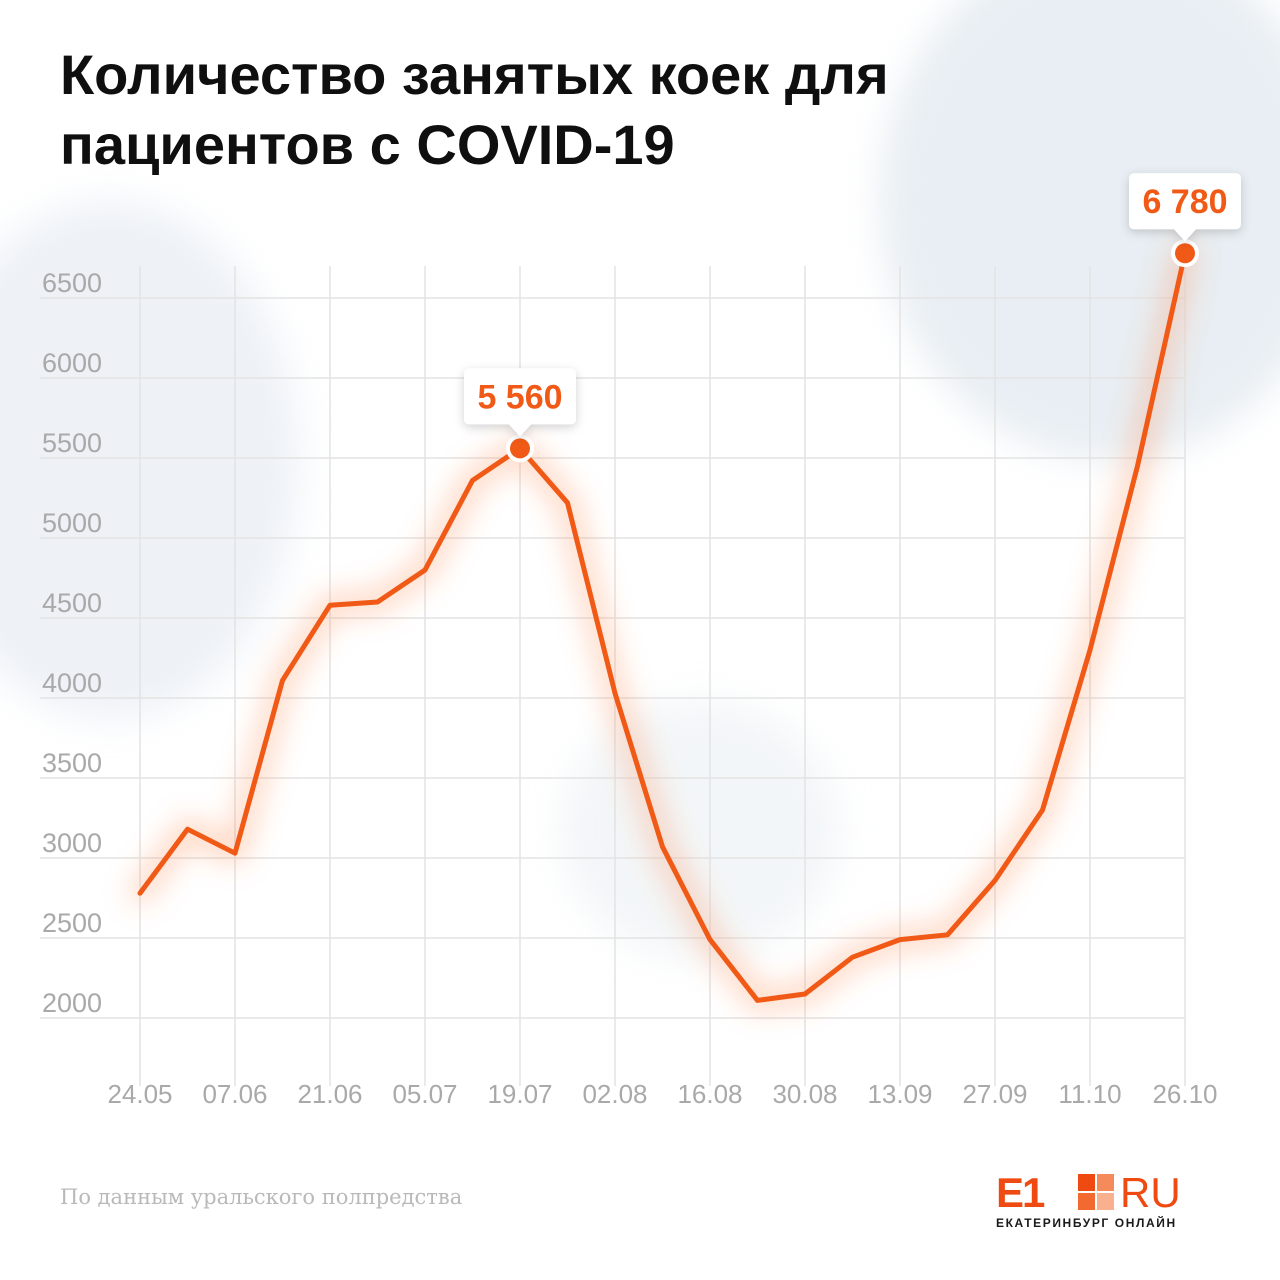 This screenshot has height=1280, width=1280. I want to click on y-tick-label: 6500, so click(72, 283).